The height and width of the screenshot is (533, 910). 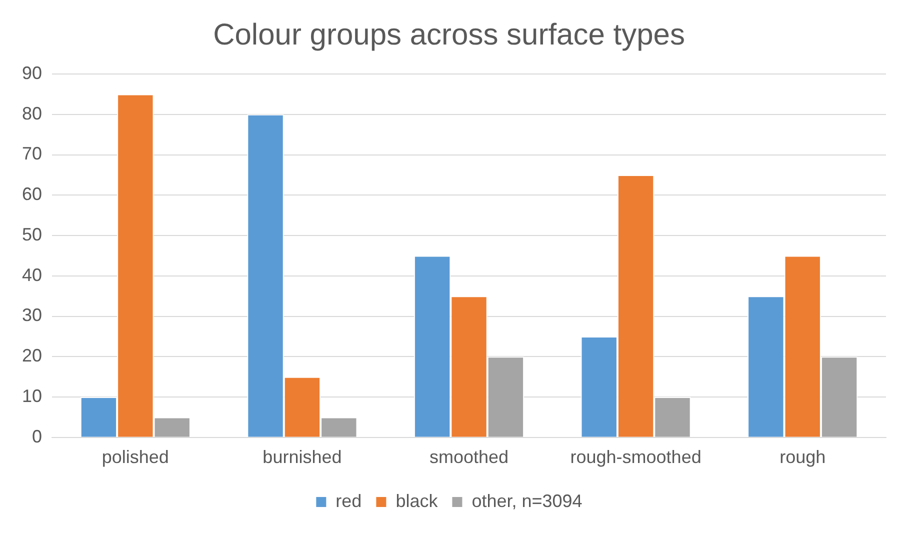 What do you see at coordinates (32, 274) in the screenshot?
I see `y-tick-label: 40` at bounding box center [32, 274].